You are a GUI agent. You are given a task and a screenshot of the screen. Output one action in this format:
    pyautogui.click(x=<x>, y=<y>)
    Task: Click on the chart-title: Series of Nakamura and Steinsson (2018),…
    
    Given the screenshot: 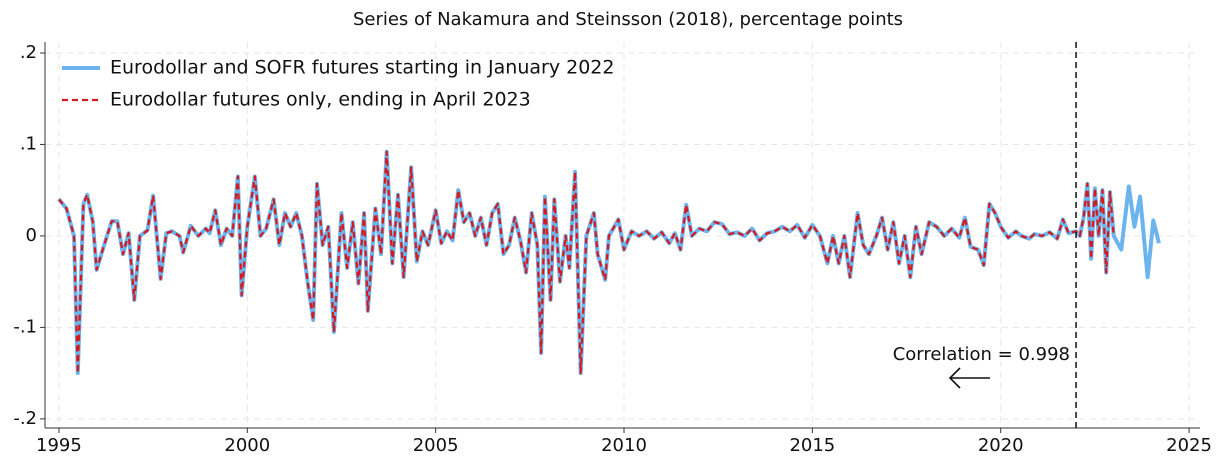 What is the action you would take?
    pyautogui.click(x=628, y=19)
    